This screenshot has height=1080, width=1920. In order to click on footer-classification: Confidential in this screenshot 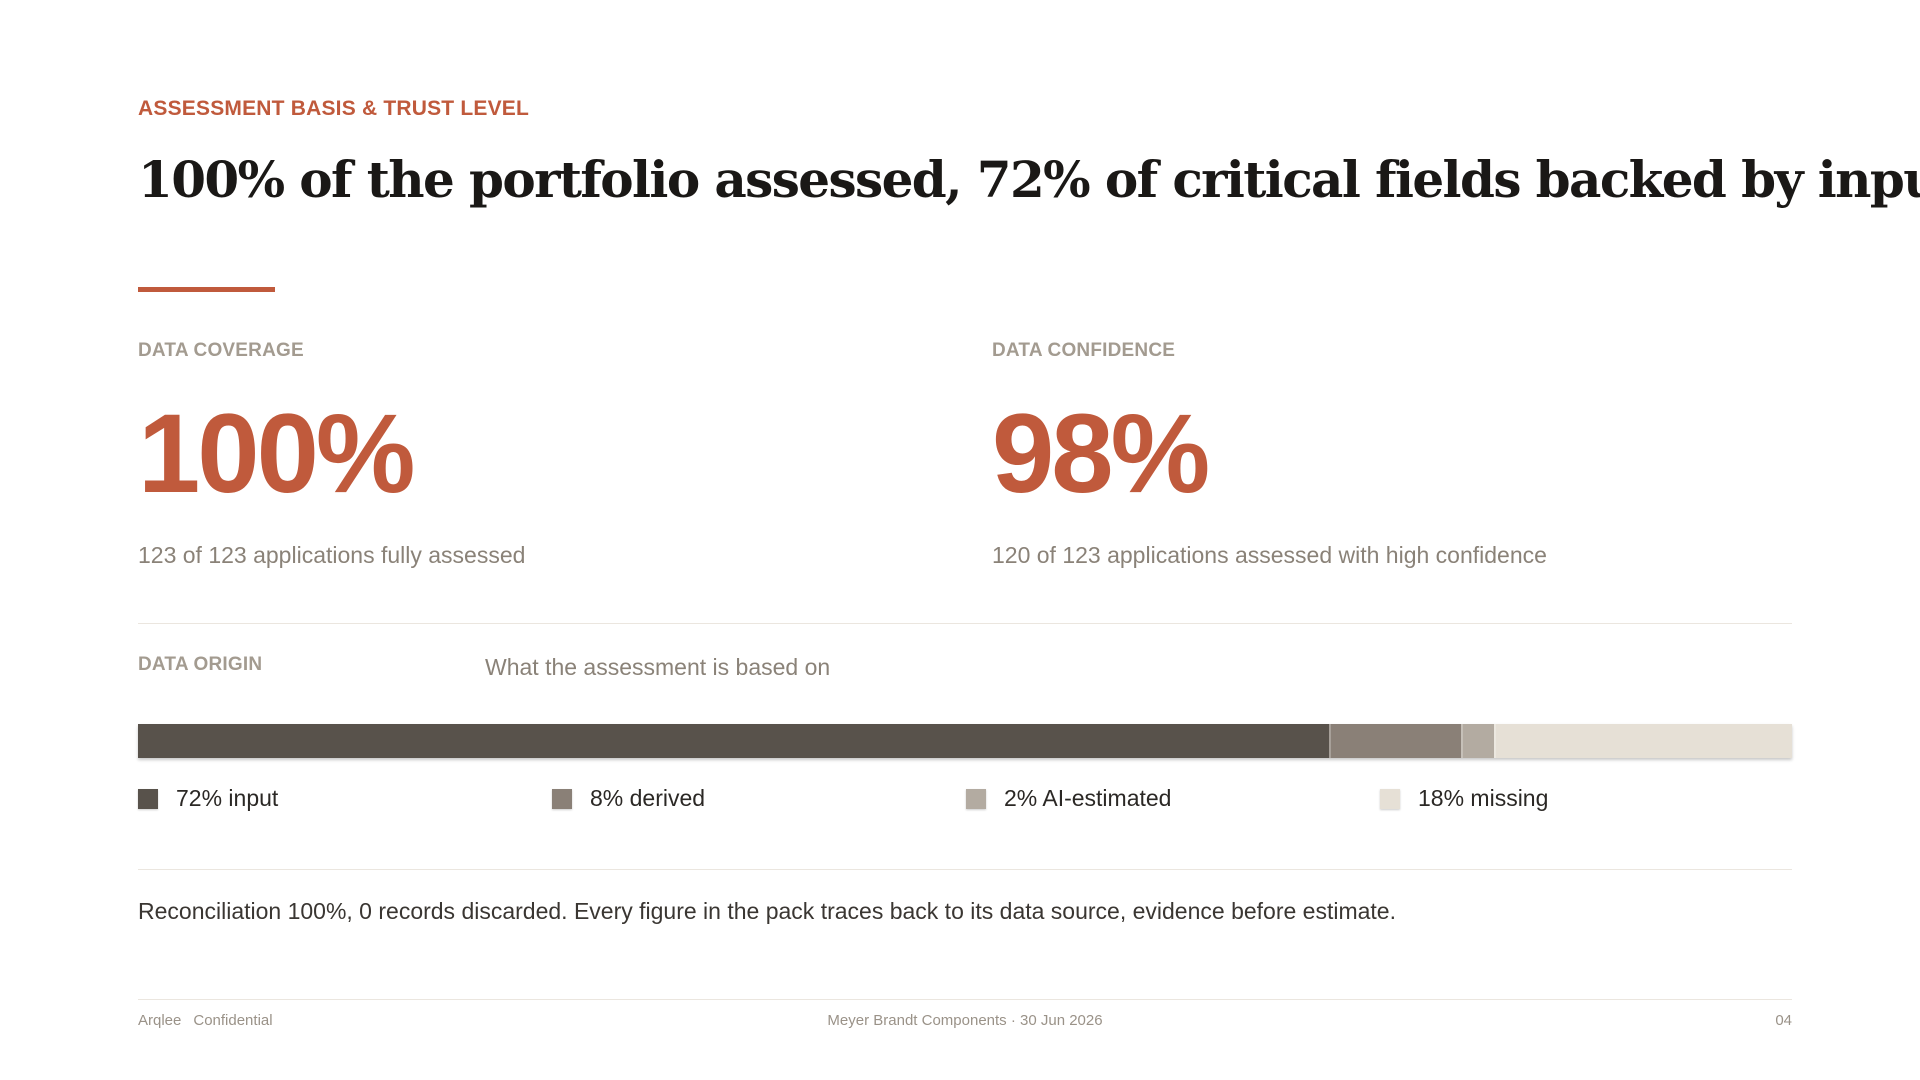, I will do `click(233, 1020)`.